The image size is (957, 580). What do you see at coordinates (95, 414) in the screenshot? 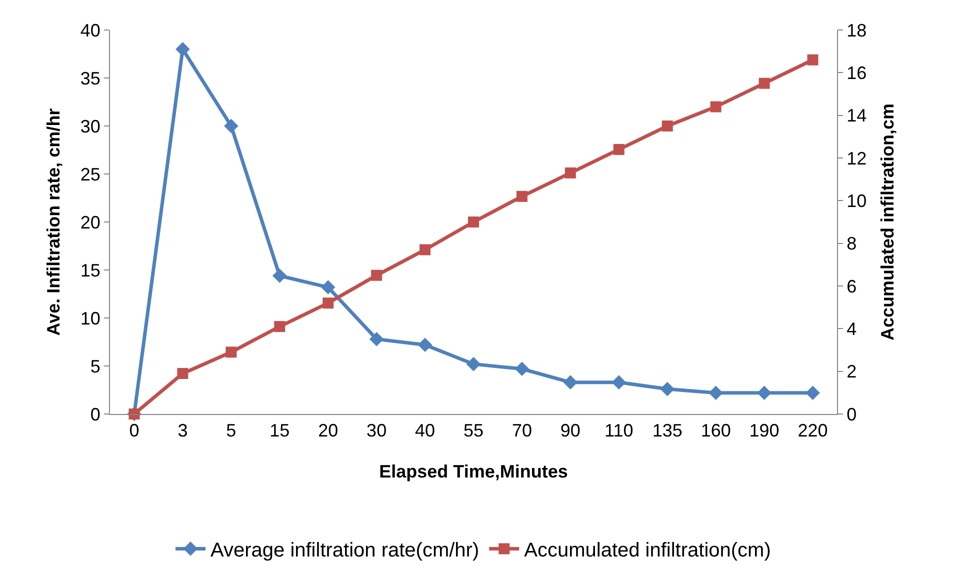
I see `y-tick-label: 0` at bounding box center [95, 414].